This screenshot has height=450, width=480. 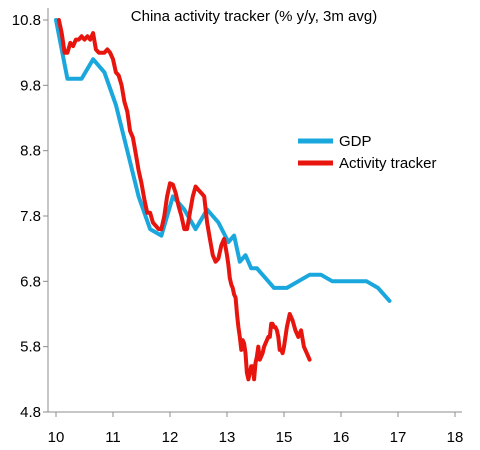 What do you see at coordinates (30, 85) in the screenshot?
I see `y-tick-label: 9.8` at bounding box center [30, 85].